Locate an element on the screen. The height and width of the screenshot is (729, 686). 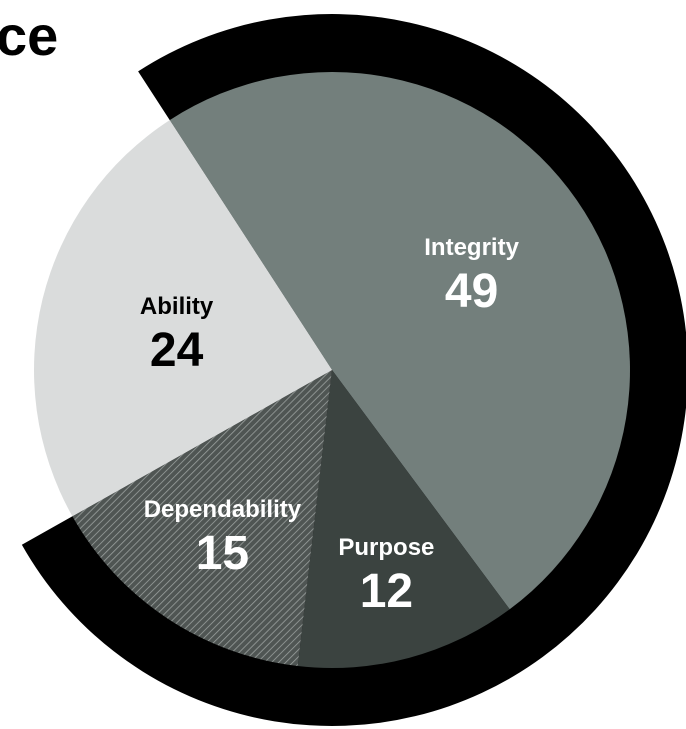
slice-label-ability: Ability is located at coordinates (177, 306).